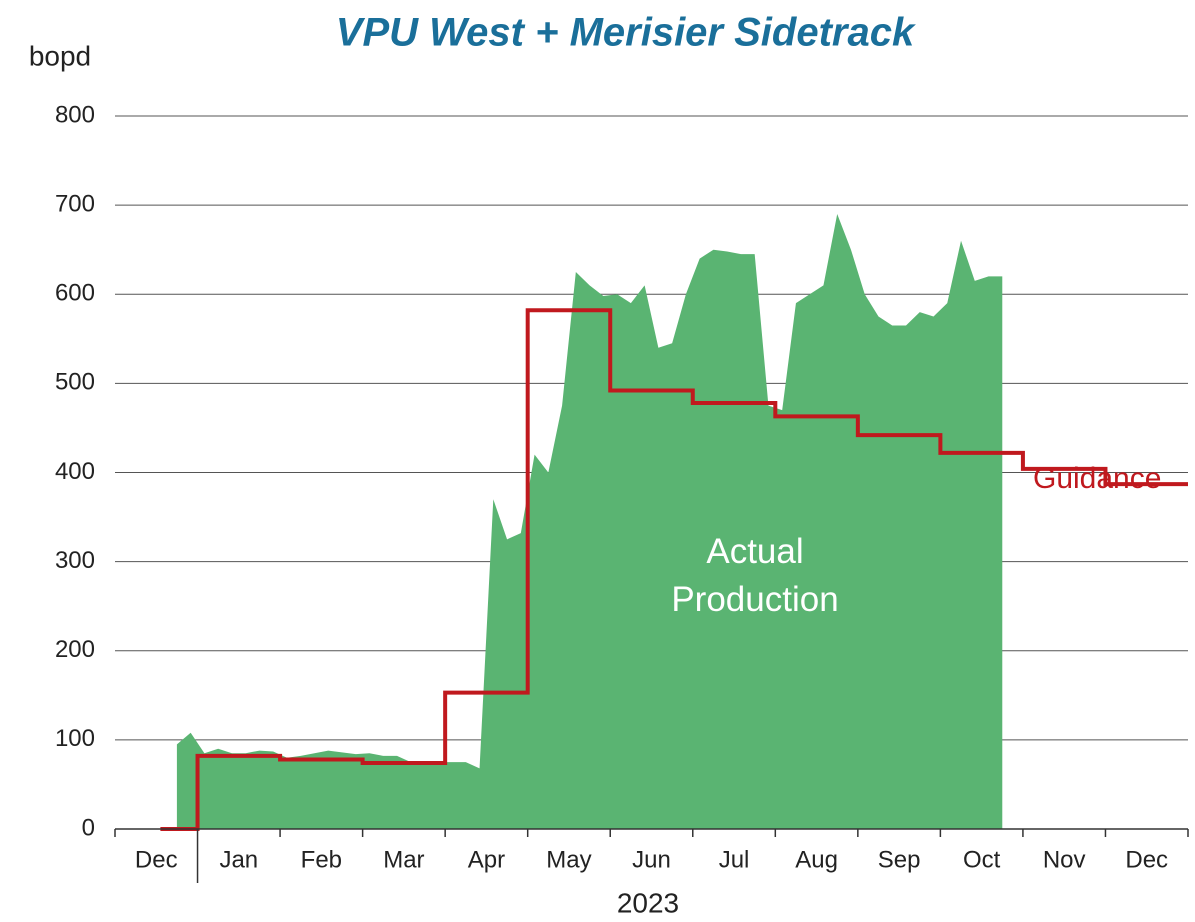  I want to click on x-tick-label: Jan, so click(238, 859).